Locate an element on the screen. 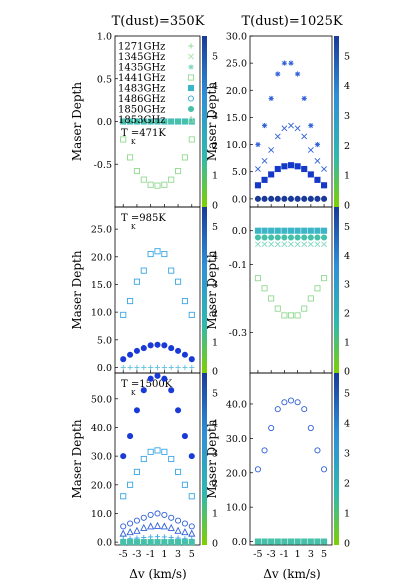 The image size is (413, 585). column-title-left: T(dust)=350K is located at coordinates (158, 21).